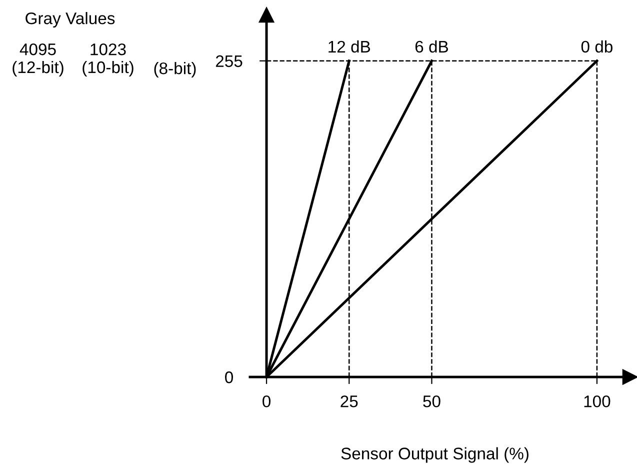 This screenshot has height=473, width=637. What do you see at coordinates (431, 46) in the screenshot?
I see `series-label: 6 dB` at bounding box center [431, 46].